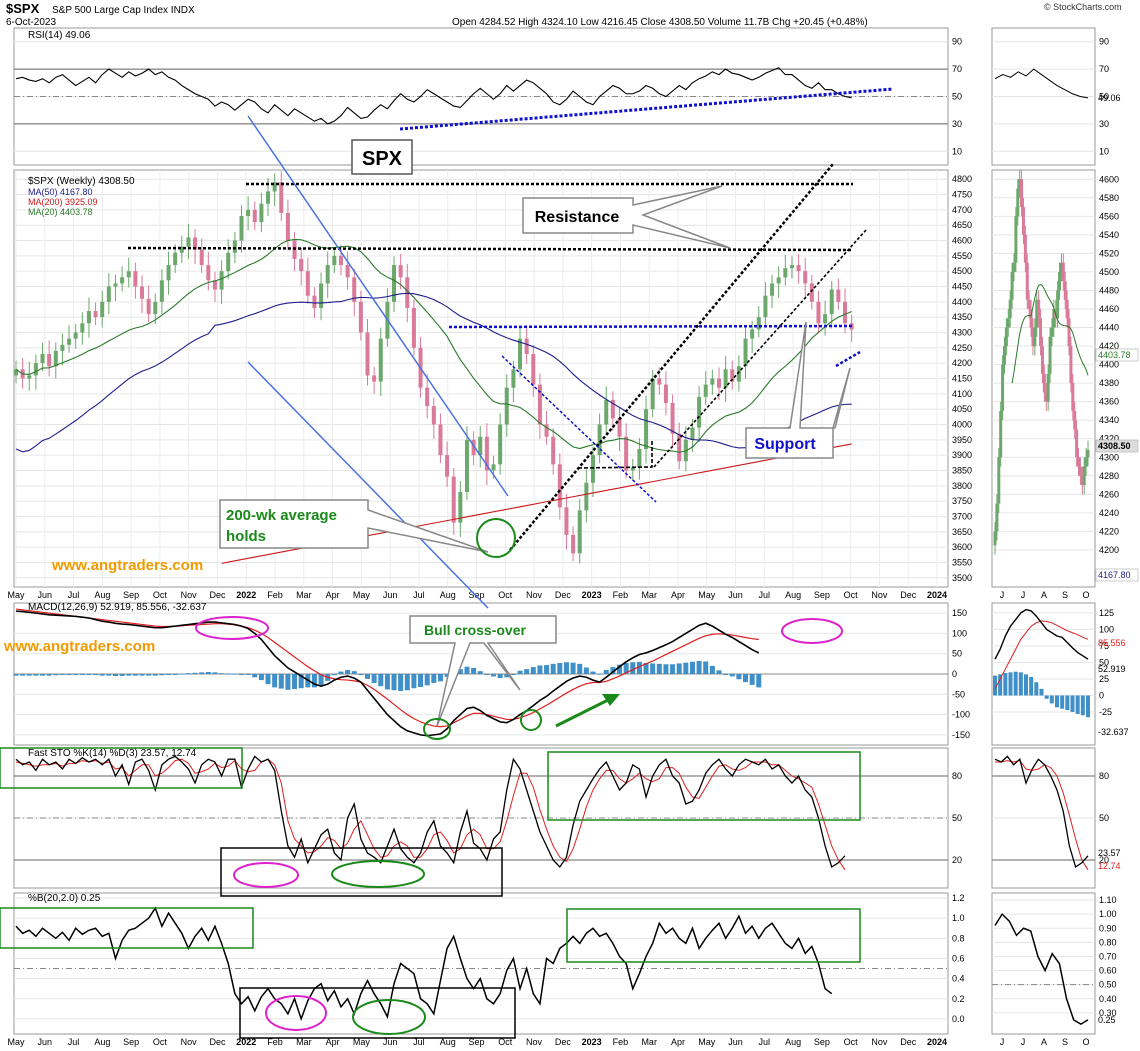  What do you see at coordinates (45, 1042) in the screenshot?
I see `x-axis-label: Jun` at bounding box center [45, 1042].